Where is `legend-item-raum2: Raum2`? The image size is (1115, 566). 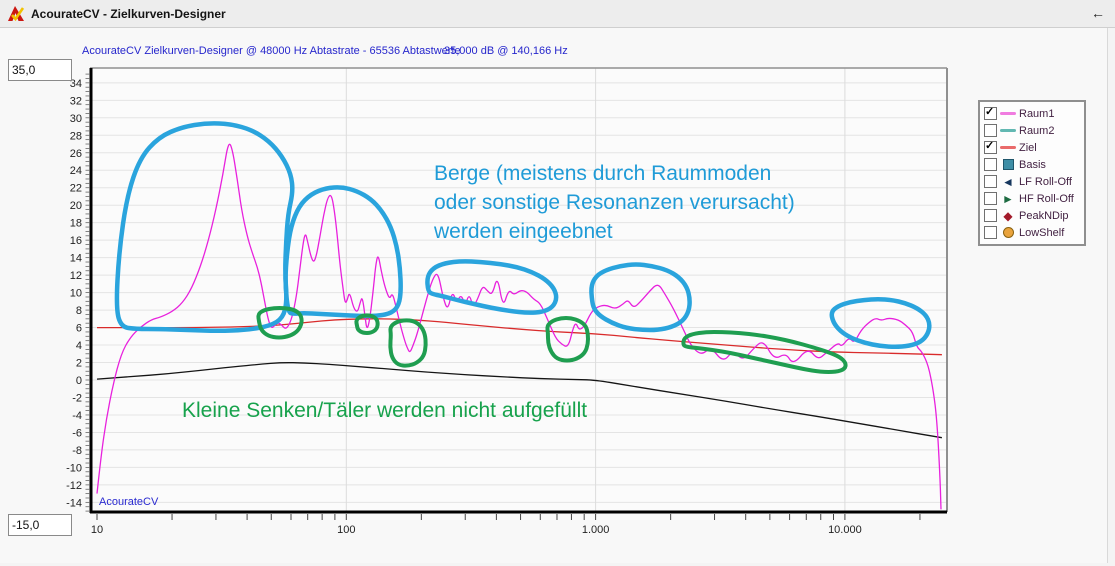
legend-item-raum2: Raum2 is located at coordinates (1034, 130).